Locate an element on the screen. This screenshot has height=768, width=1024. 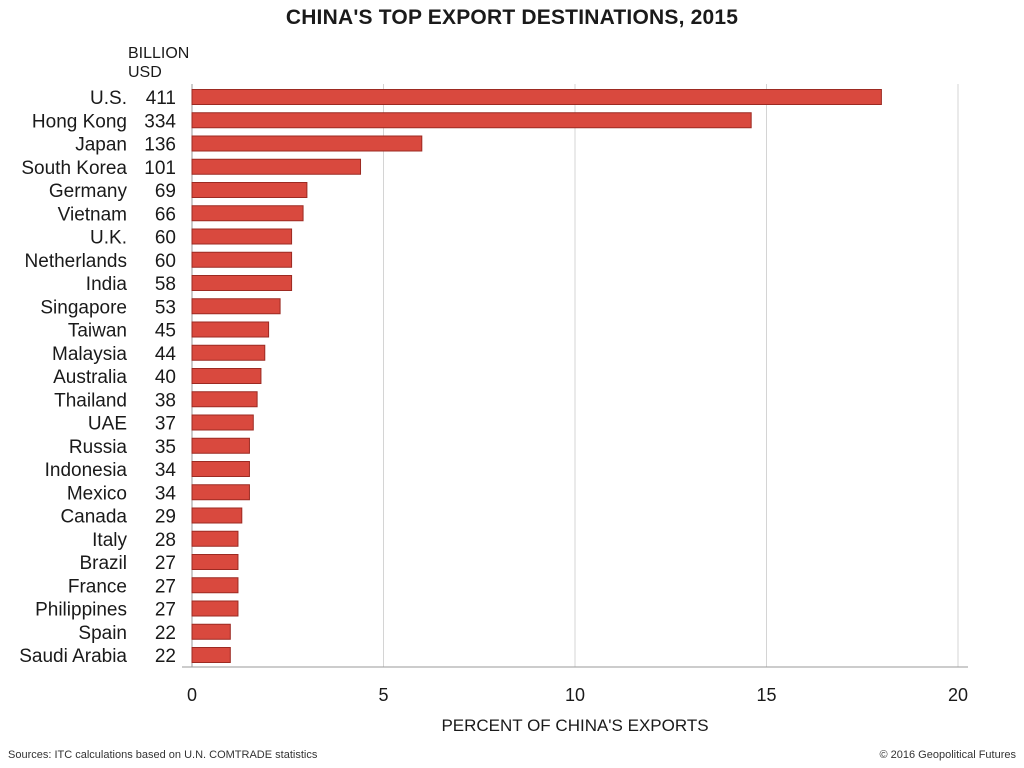
value-column-header: BILLION USD is located at coordinates (158, 63).